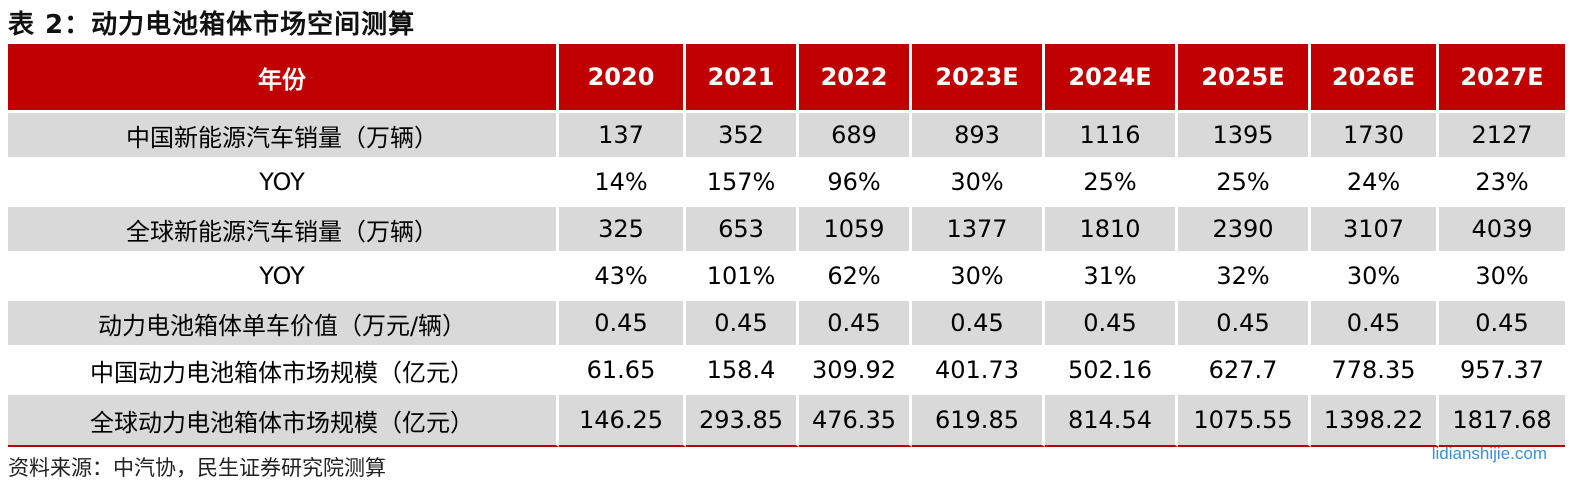 The width and height of the screenshot is (1592, 494). Describe the element at coordinates (1111, 78) in the screenshot. I see `header-cell: 2024E` at that location.